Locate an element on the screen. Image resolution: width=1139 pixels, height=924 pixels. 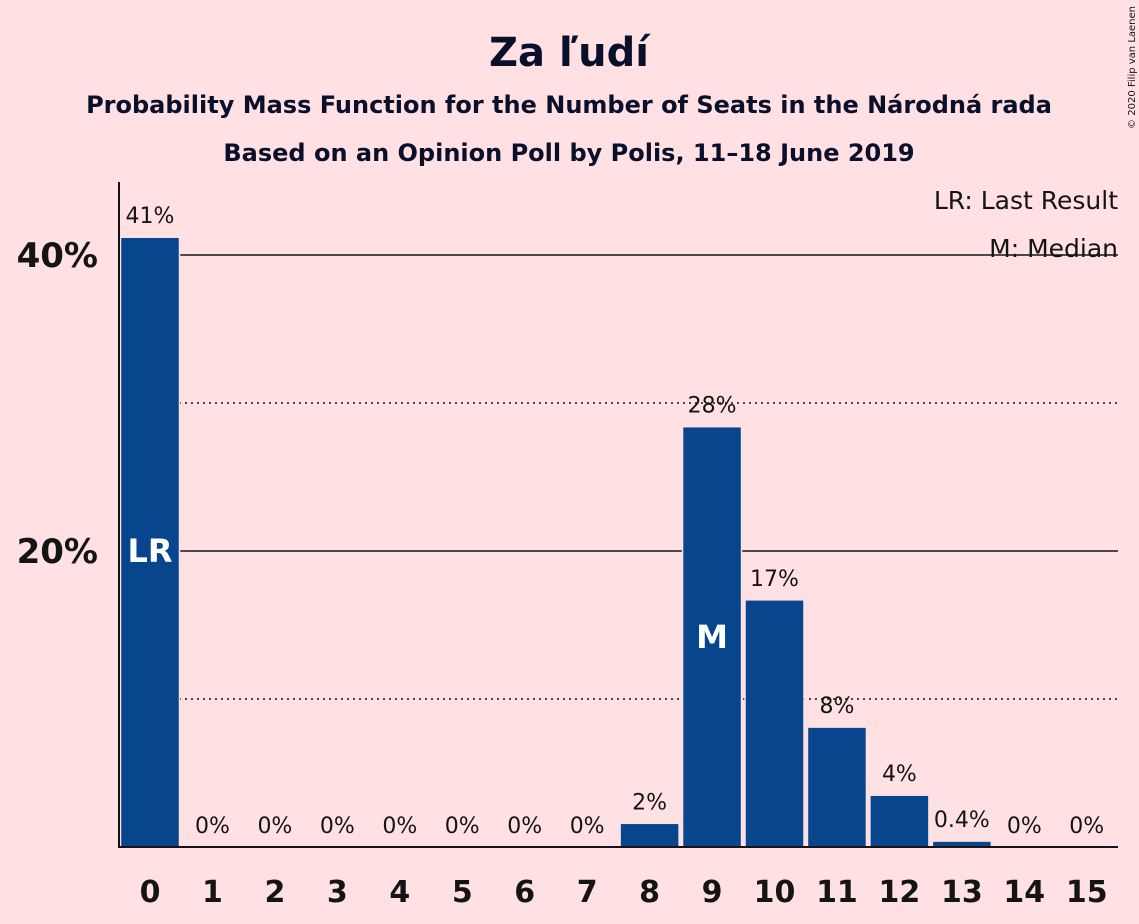
marker-lr: LR is located at coordinates (149, 551).